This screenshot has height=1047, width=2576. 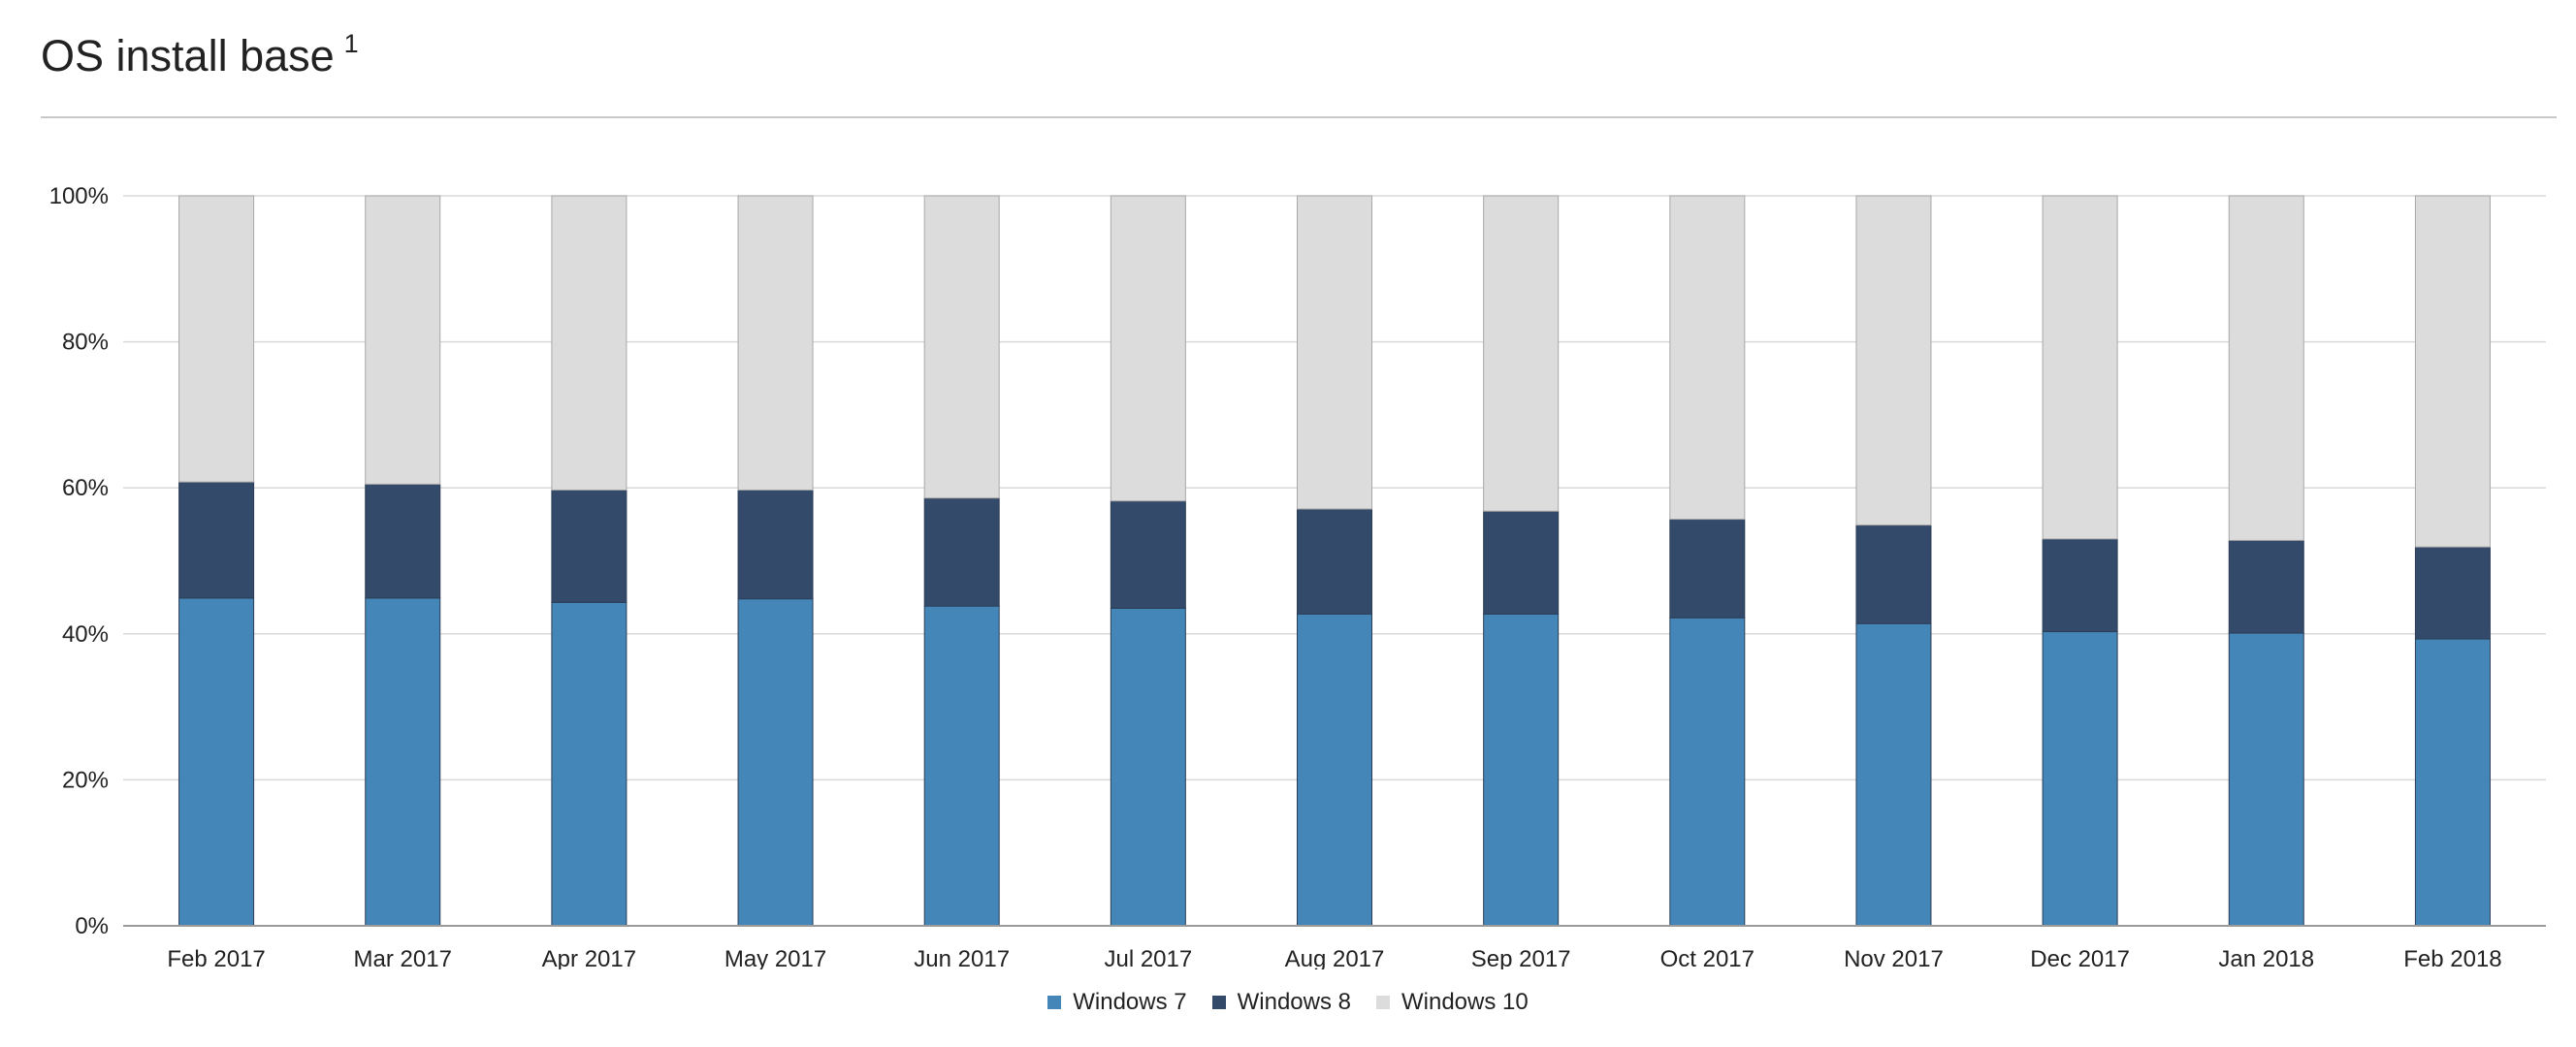 What do you see at coordinates (2080, 957) in the screenshot?
I see `x-tick-label: Dec 2017` at bounding box center [2080, 957].